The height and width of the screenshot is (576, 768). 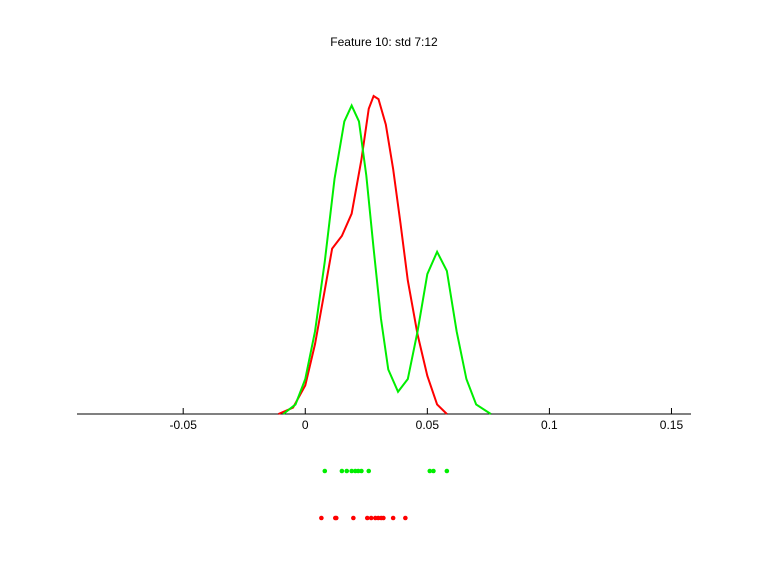 I want to click on chart-title: Feature 10: std 7:12, so click(x=384, y=42).